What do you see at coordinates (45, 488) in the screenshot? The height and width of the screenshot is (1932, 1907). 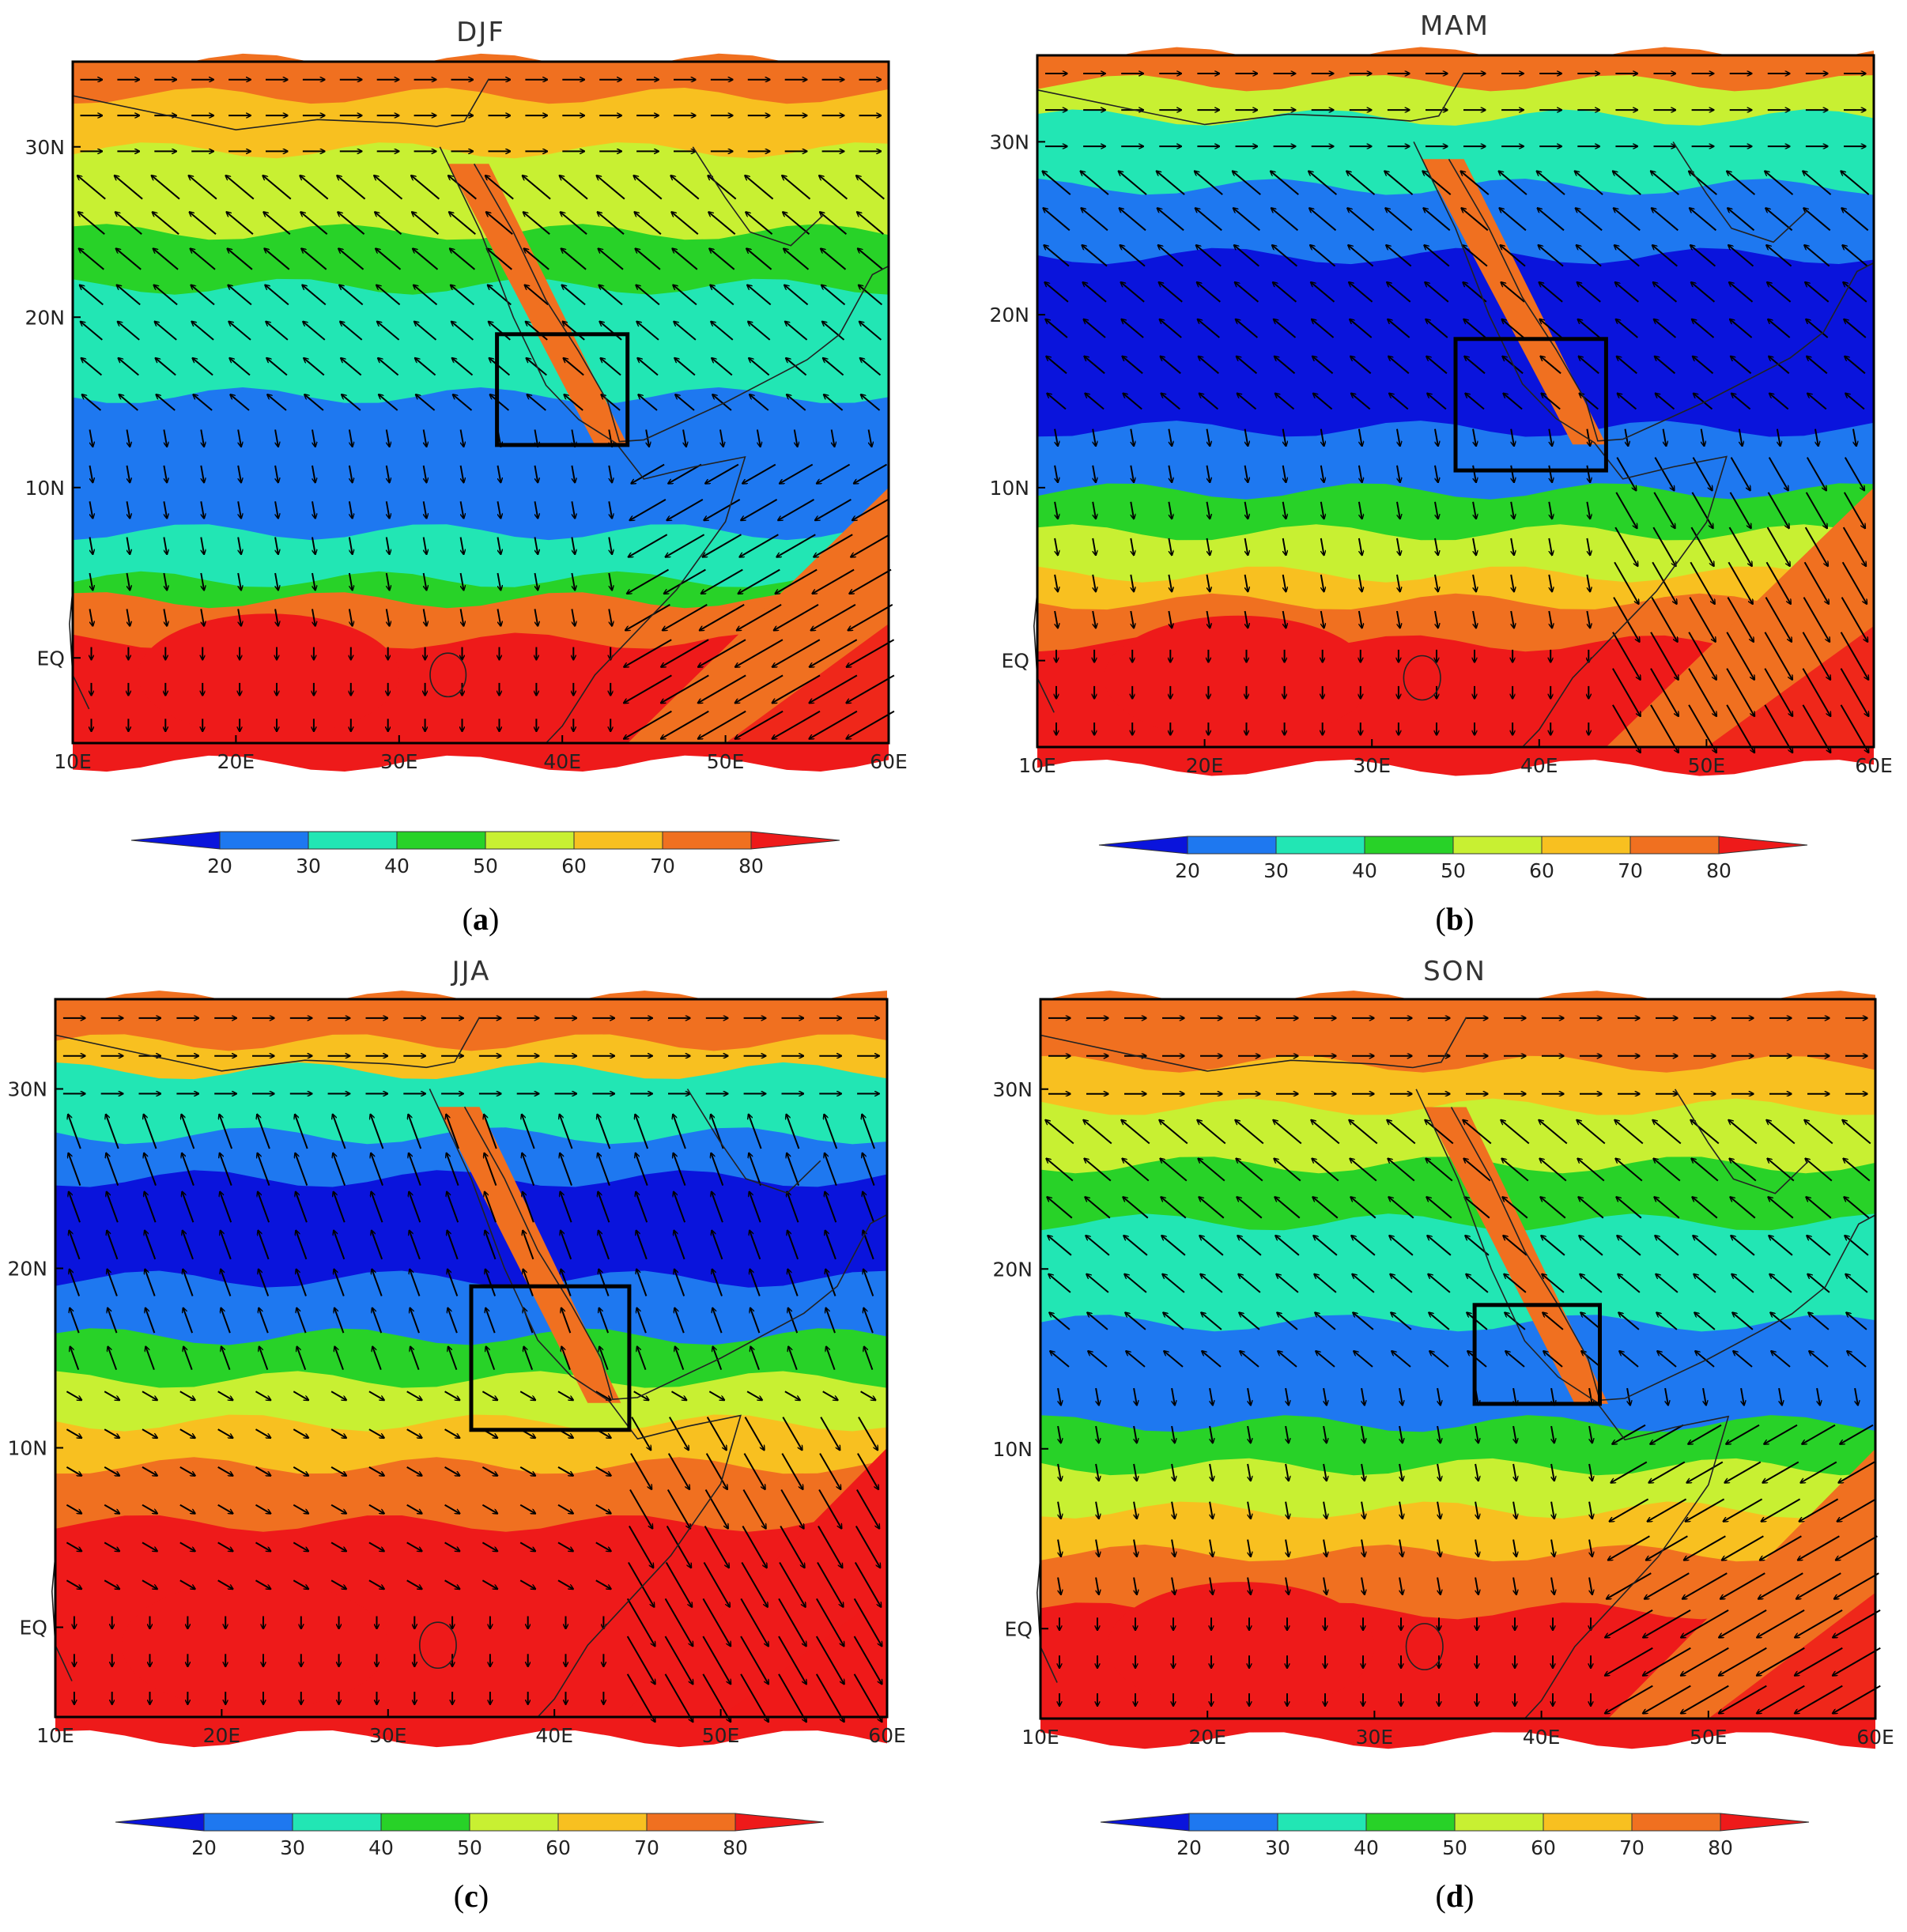 I see `latitude-tick-label: 10N` at bounding box center [45, 488].